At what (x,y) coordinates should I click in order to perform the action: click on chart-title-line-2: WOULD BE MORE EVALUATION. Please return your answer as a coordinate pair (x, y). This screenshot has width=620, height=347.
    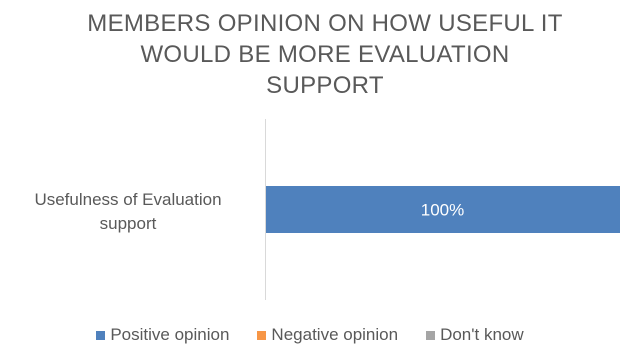
    Looking at the image, I should click on (325, 54).